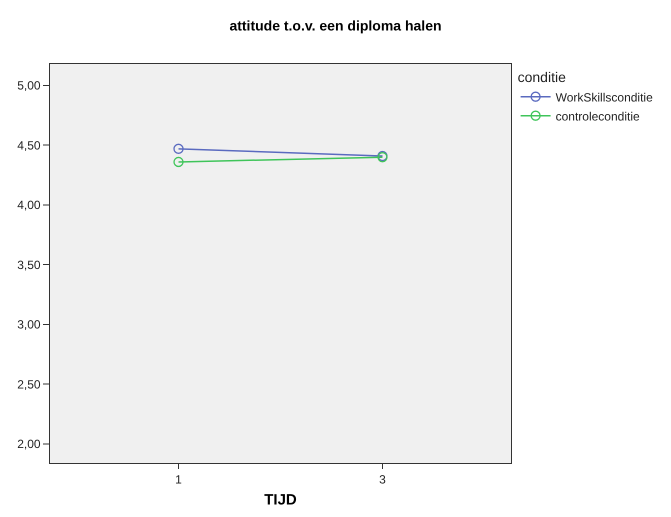 The width and height of the screenshot is (671, 517). I want to click on x-axis-title: TIJD, so click(280, 499).